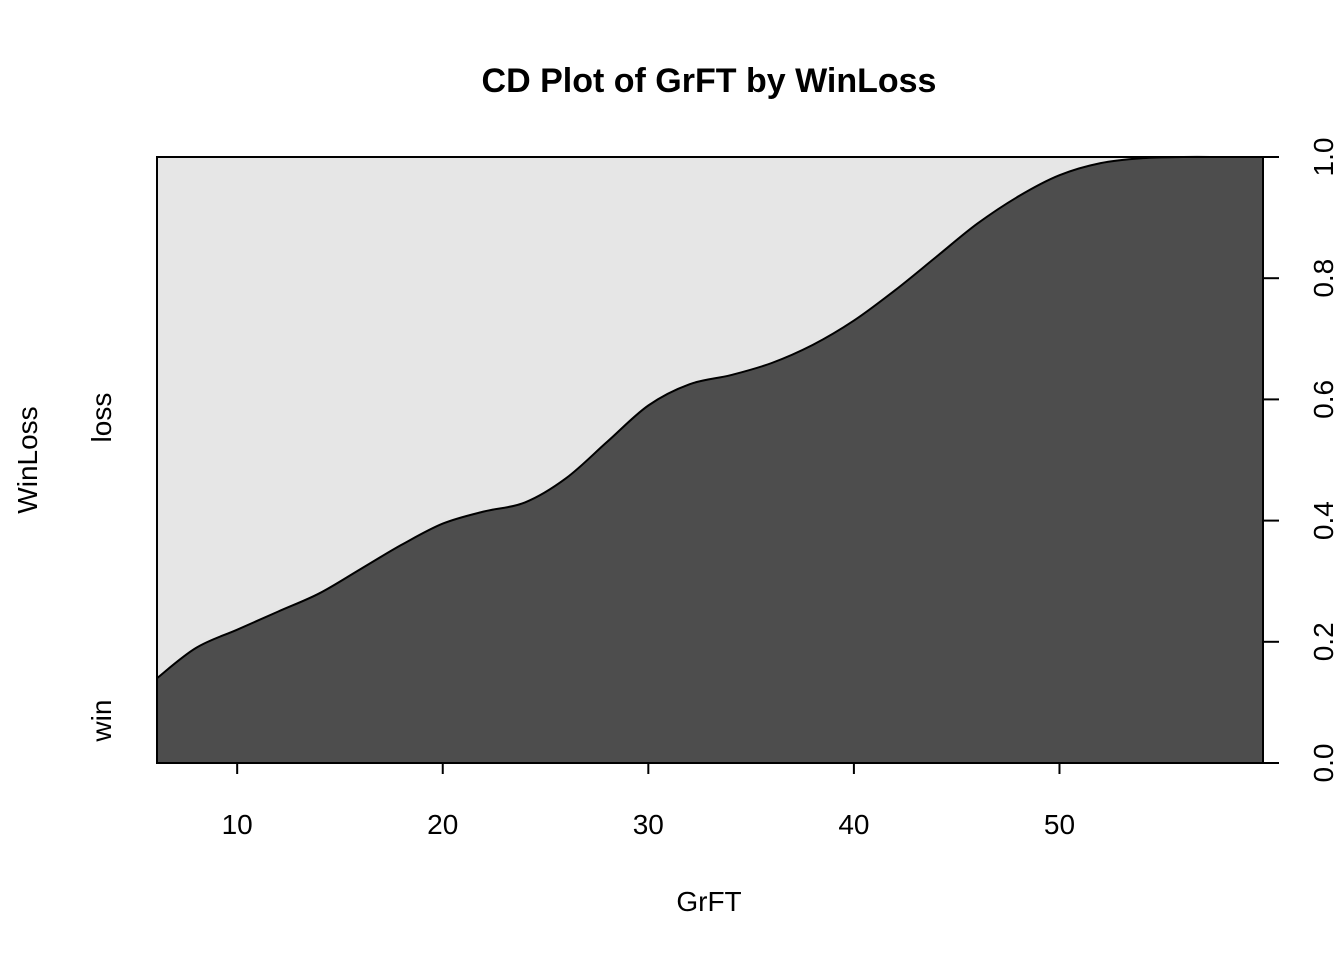 The height and width of the screenshot is (960, 1344). What do you see at coordinates (442, 824) in the screenshot?
I see `x-tick-label: 20` at bounding box center [442, 824].